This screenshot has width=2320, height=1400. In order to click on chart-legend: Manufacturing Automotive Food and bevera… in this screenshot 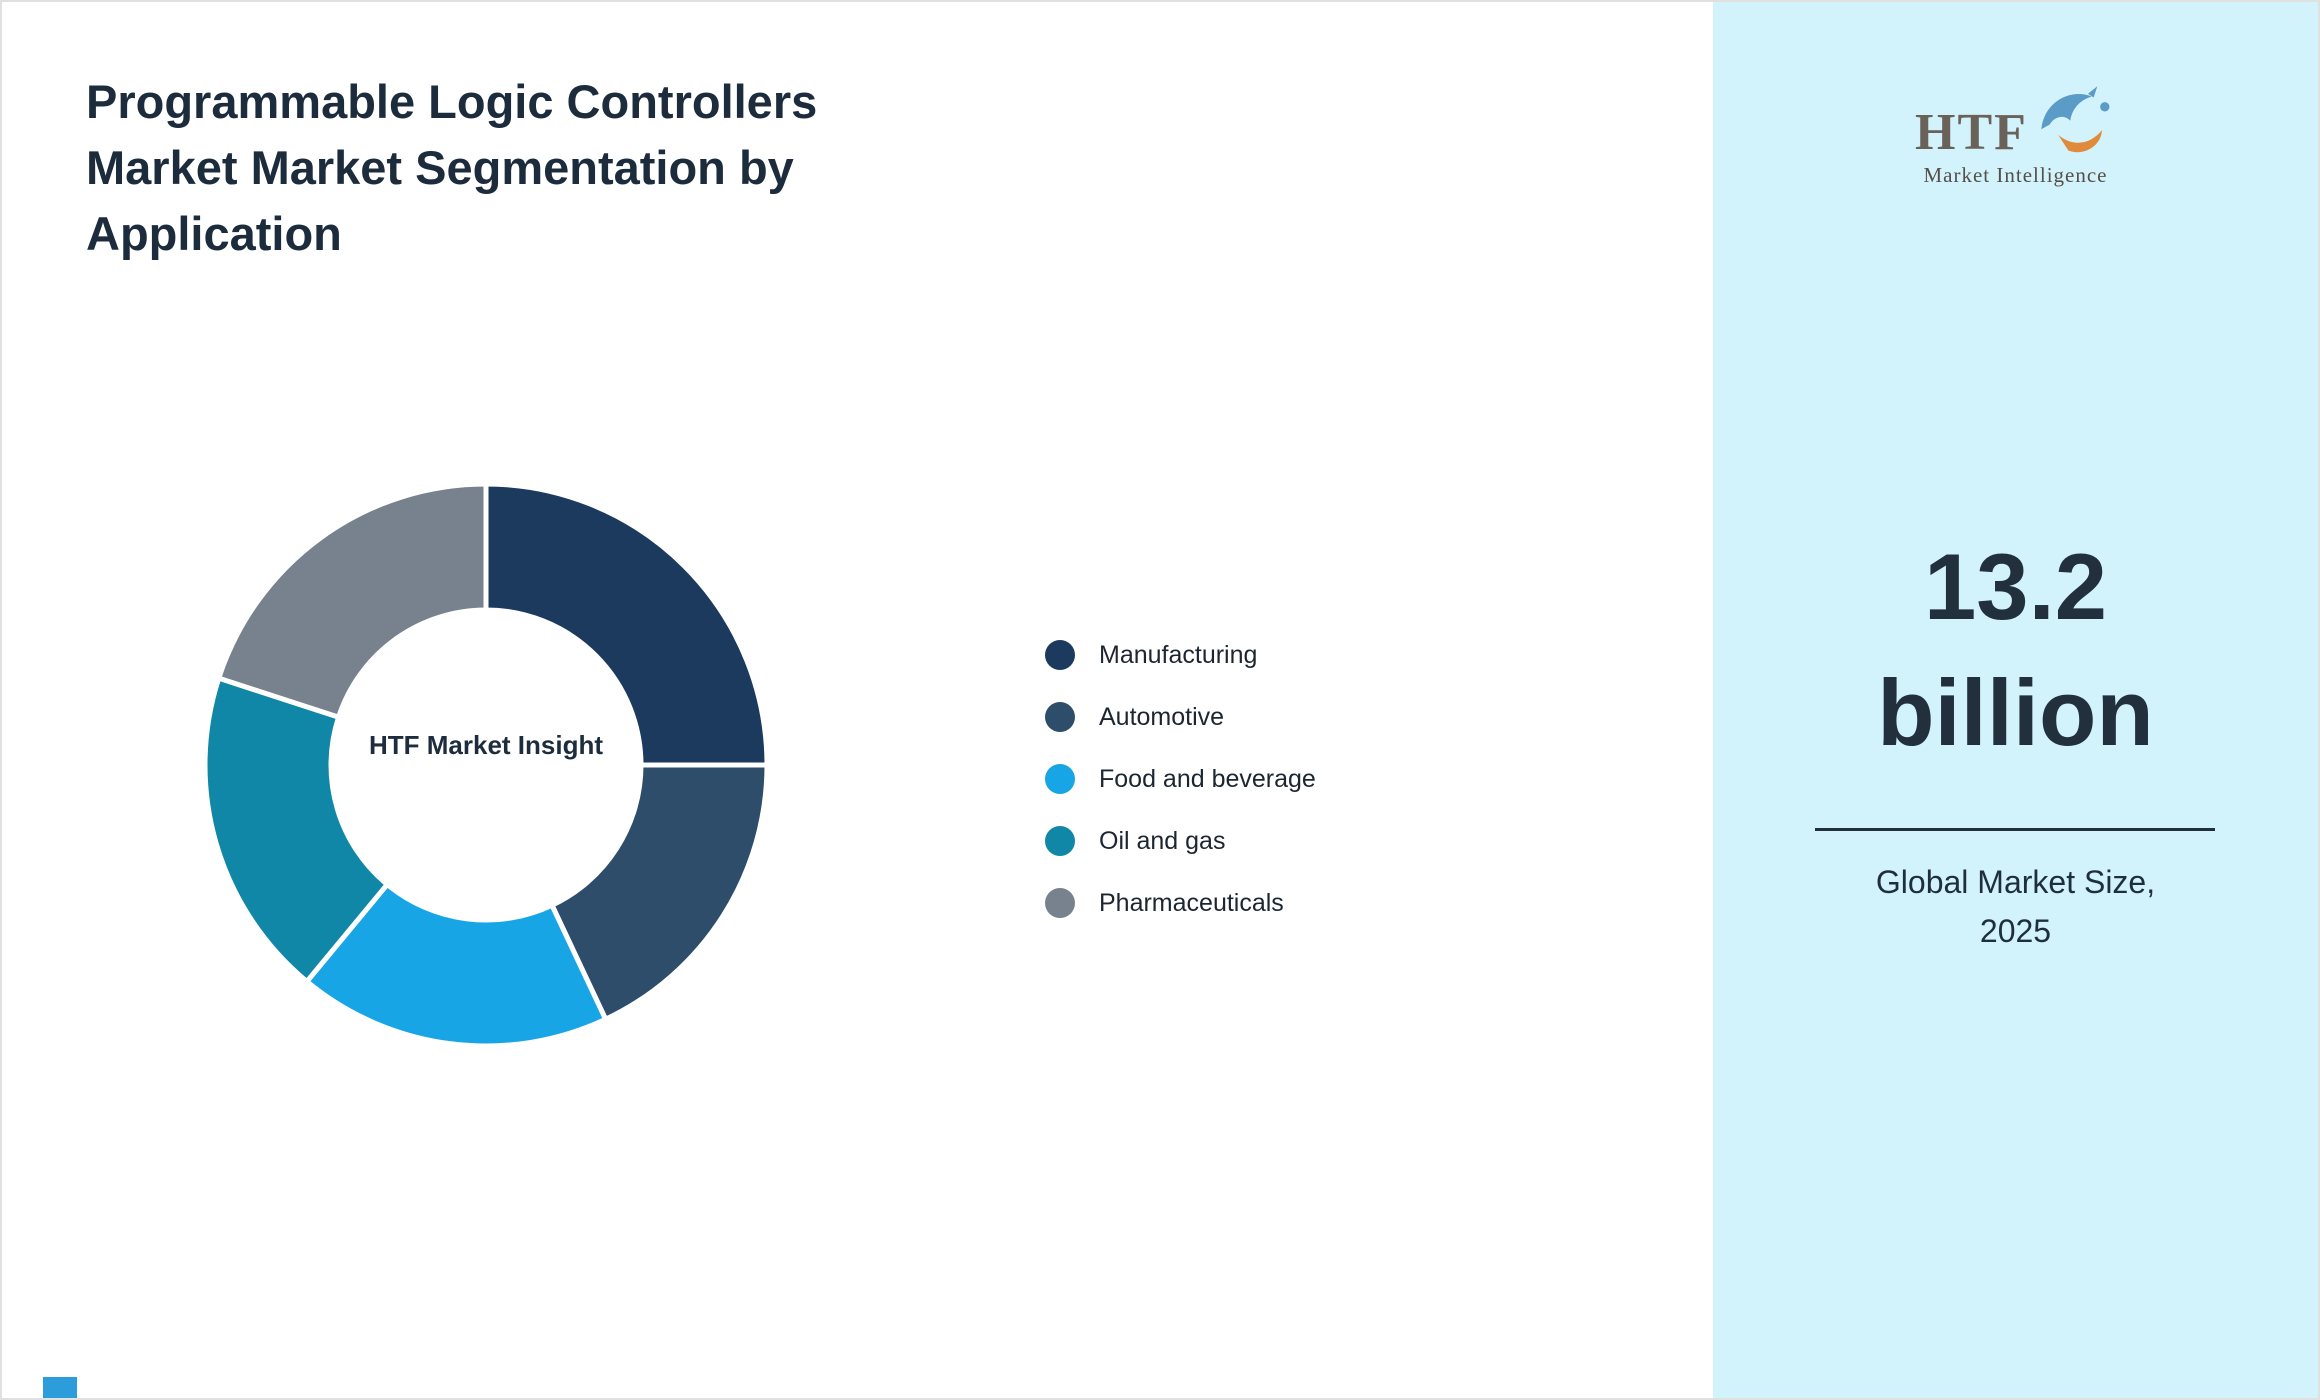, I will do `click(1180, 779)`.